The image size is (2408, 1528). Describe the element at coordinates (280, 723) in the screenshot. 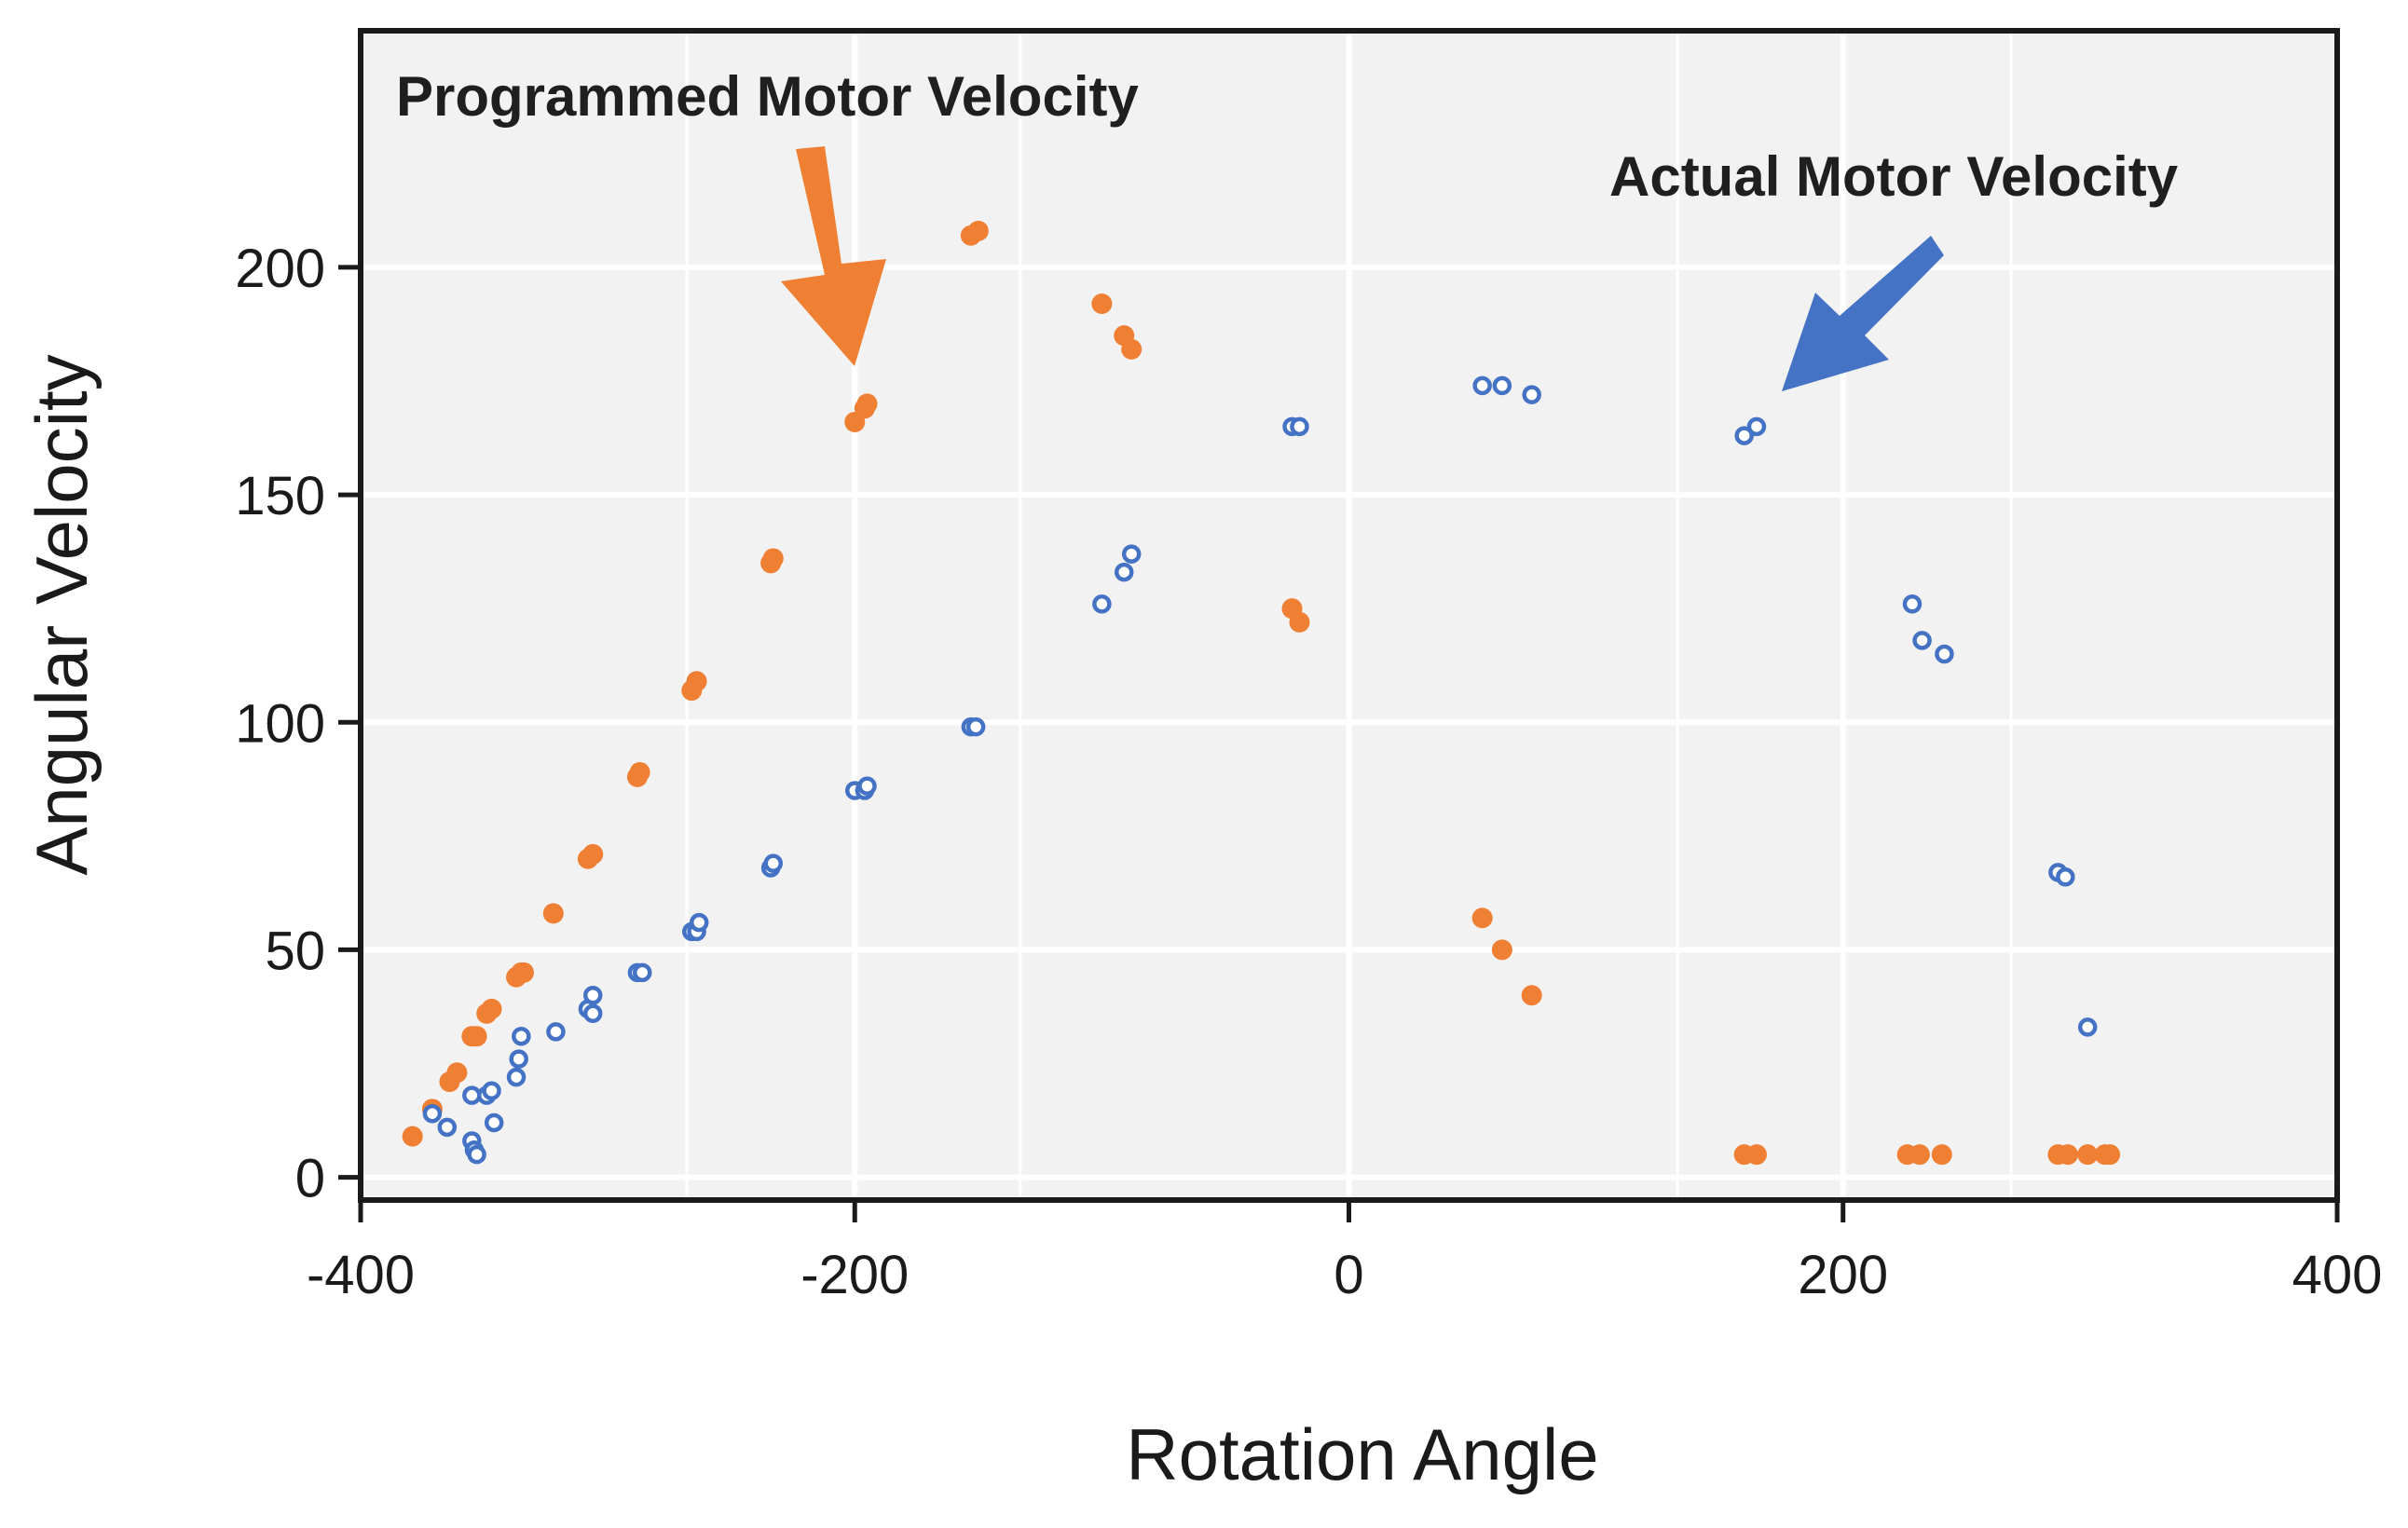

I see `y-tick-label: 100` at that location.